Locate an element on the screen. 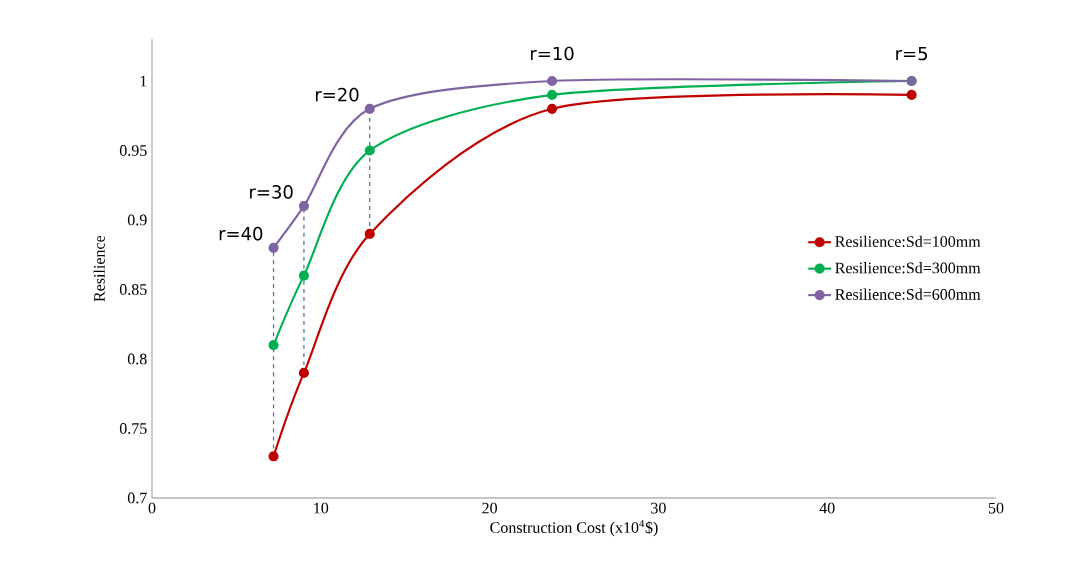 This screenshot has height=578, width=1066. y-tick-label: 0.9 is located at coordinates (137, 220).